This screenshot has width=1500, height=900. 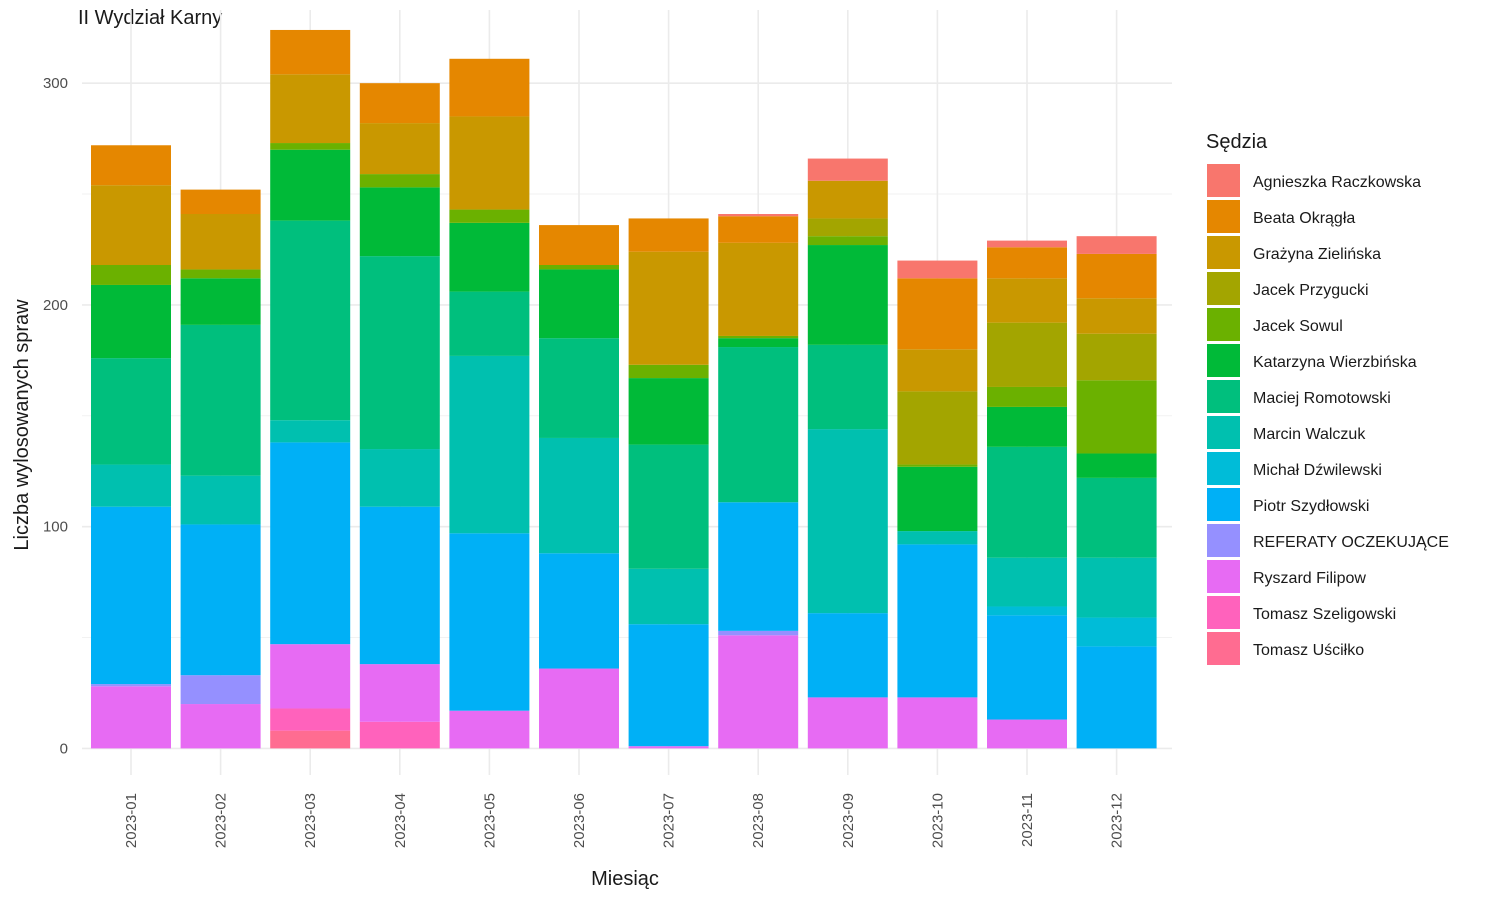 What do you see at coordinates (55, 305) in the screenshot?
I see `y-tick-label: 200` at bounding box center [55, 305].